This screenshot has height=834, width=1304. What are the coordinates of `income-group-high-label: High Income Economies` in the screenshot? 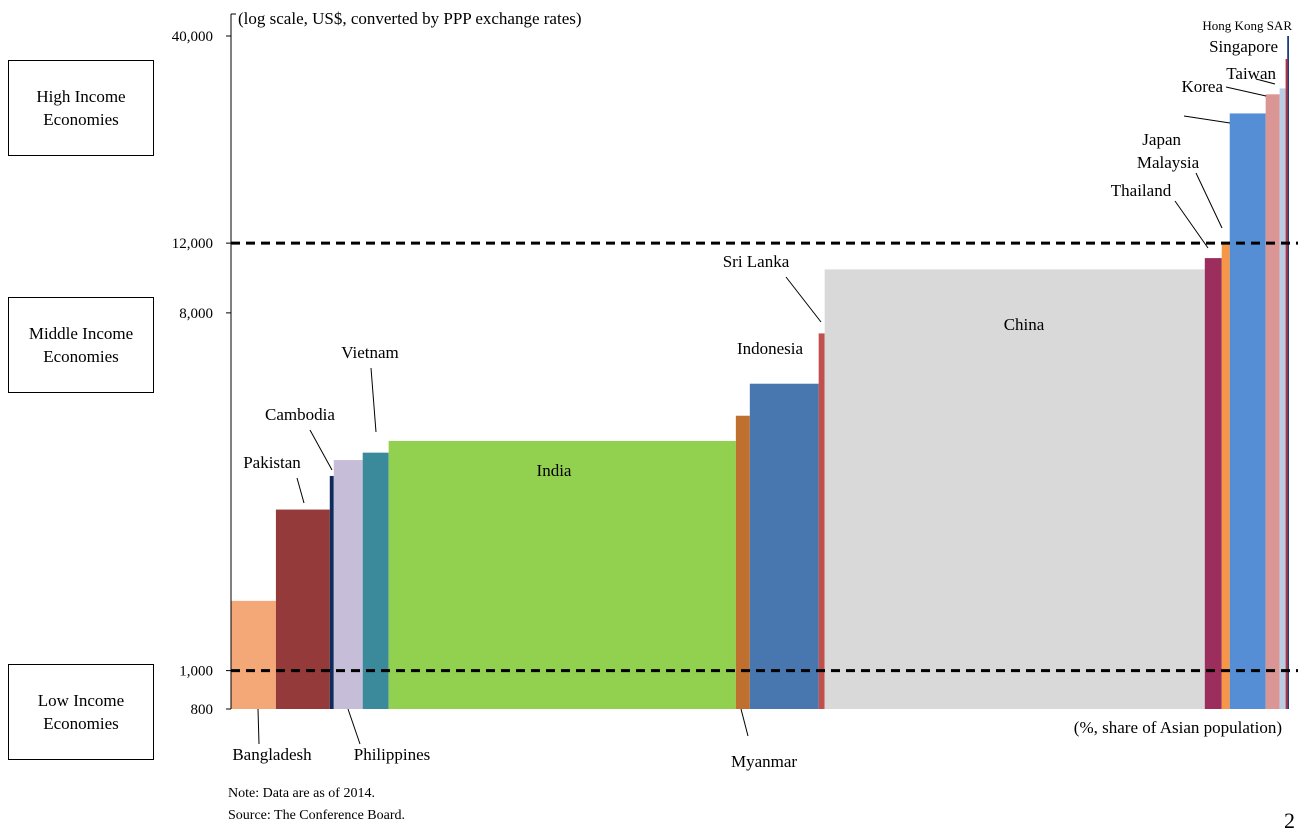 It's located at (81, 108).